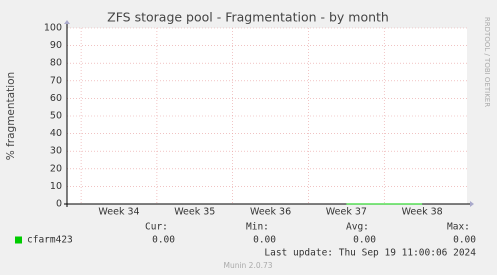 This screenshot has height=275, width=497. What do you see at coordinates (11, 116) in the screenshot?
I see `y-axis-label: % fragmentation` at bounding box center [11, 116].